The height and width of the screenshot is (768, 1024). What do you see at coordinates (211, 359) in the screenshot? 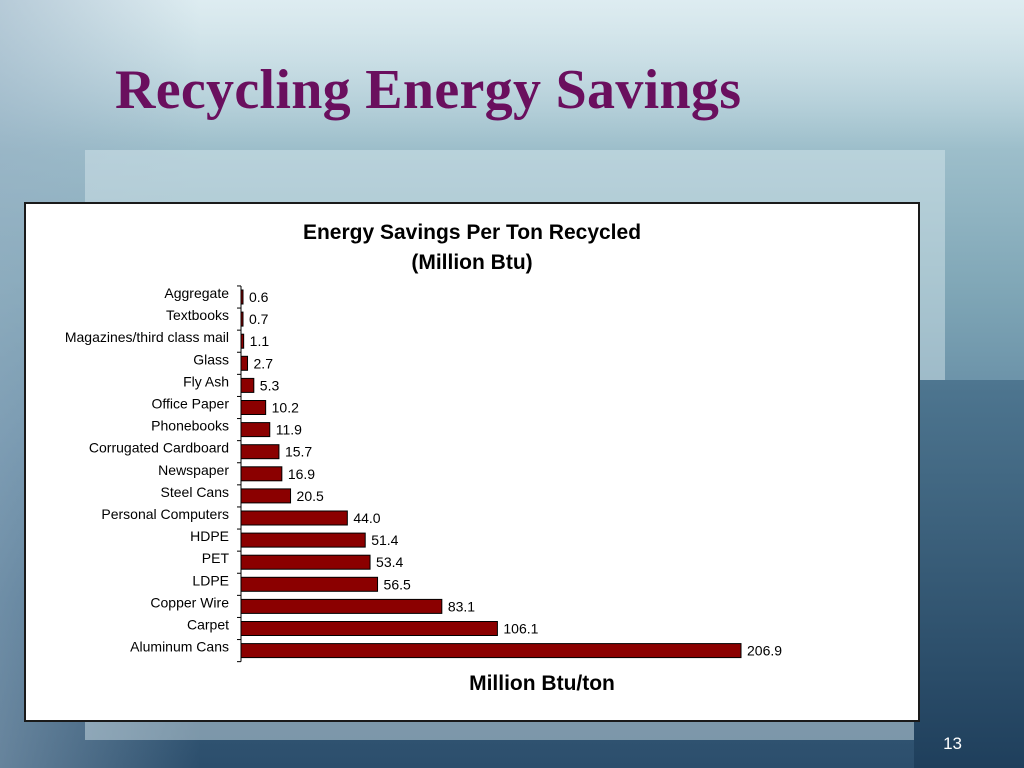
I see `category-label: Glass` at bounding box center [211, 359].